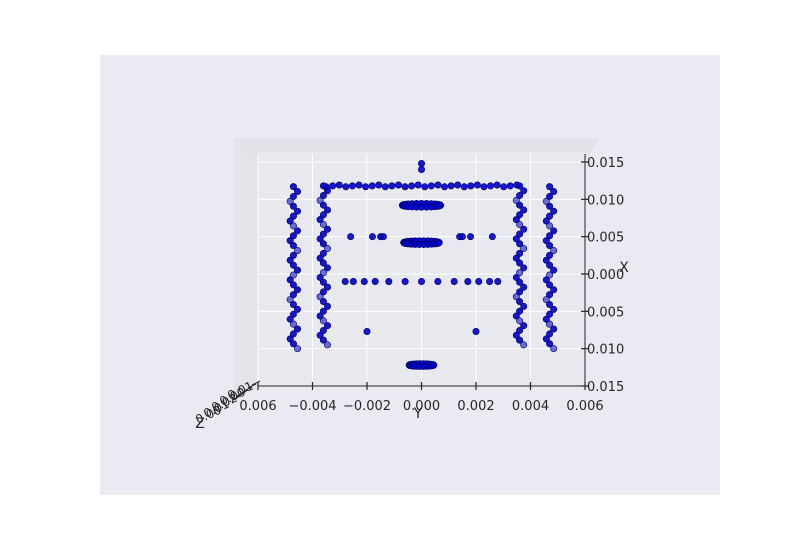 This screenshot has height=554, width=800. What do you see at coordinates (605, 350) in the screenshot?
I see `x-tick-label: 0.010` at bounding box center [605, 350].